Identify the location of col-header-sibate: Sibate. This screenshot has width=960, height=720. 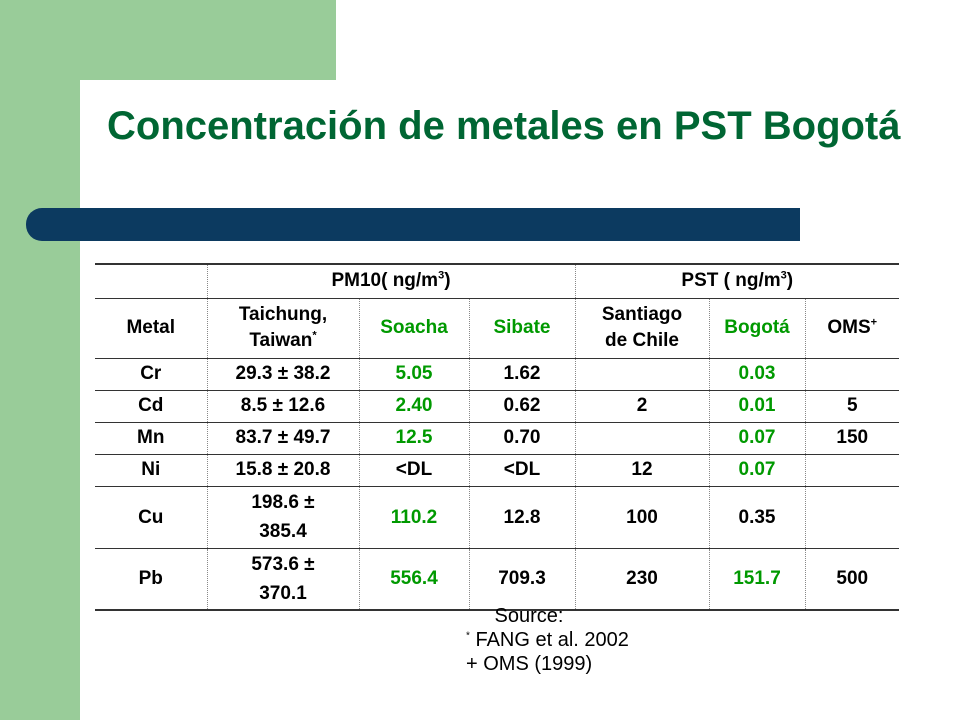
(521, 328).